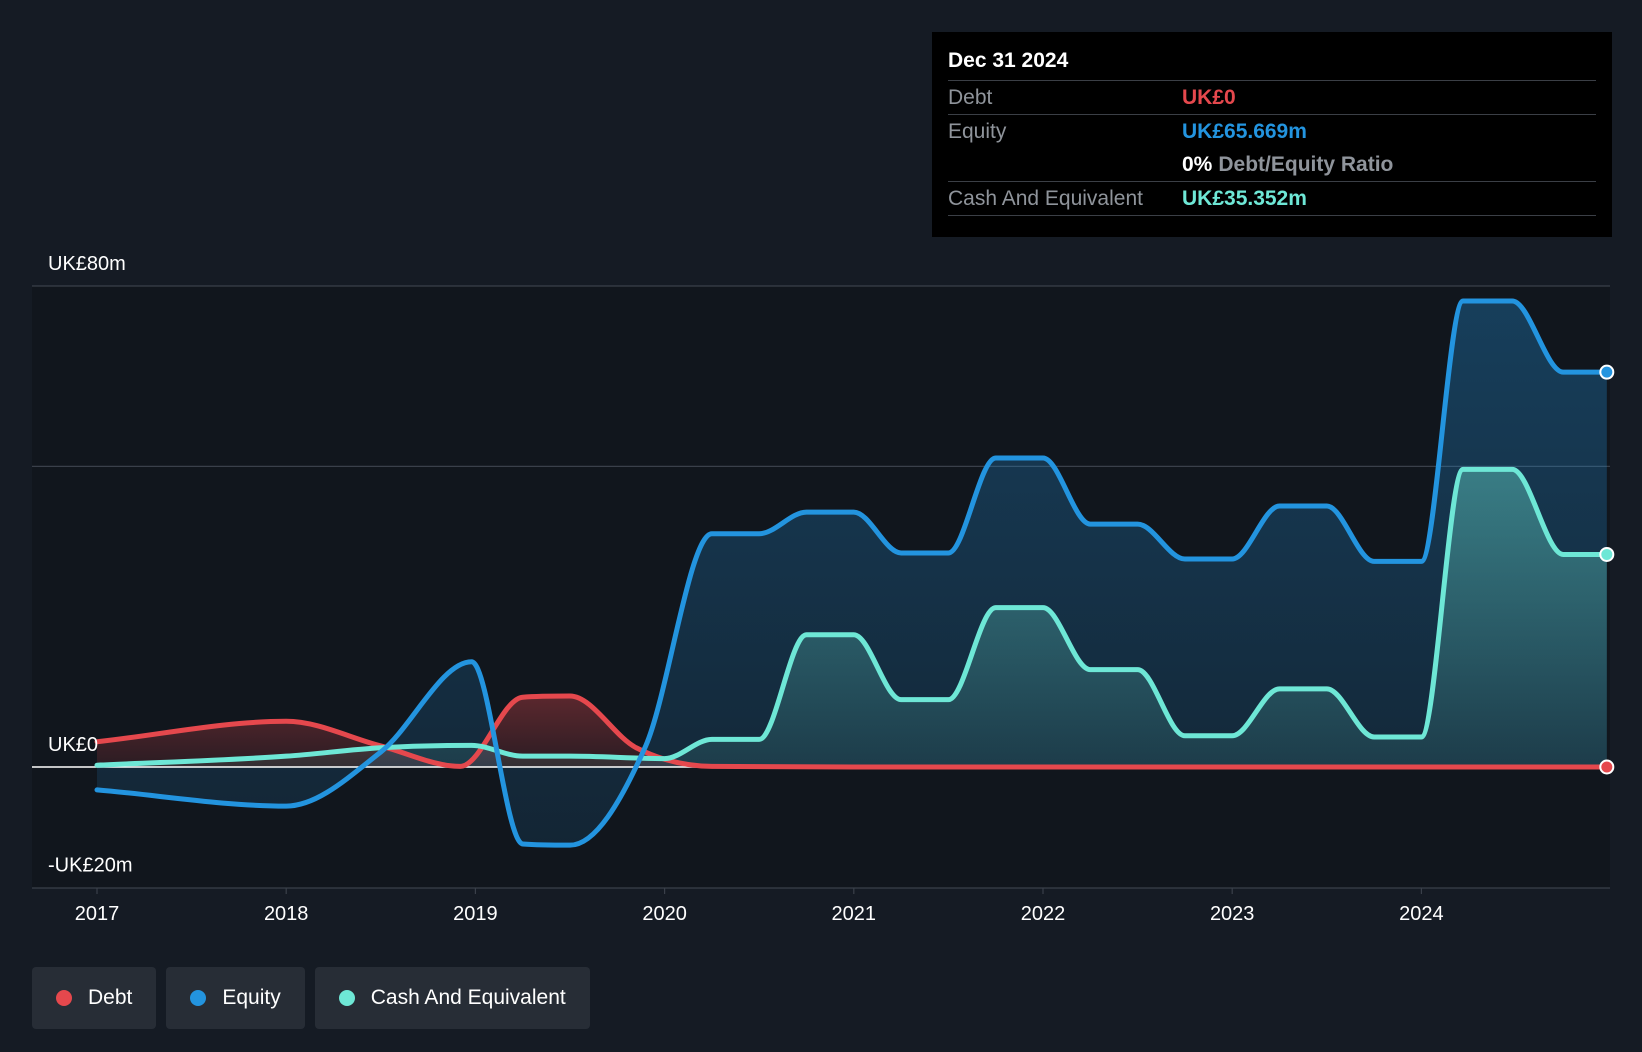  Describe the element at coordinates (73, 745) in the screenshot. I see `y-tick-label-uk-0: UK£0` at that location.